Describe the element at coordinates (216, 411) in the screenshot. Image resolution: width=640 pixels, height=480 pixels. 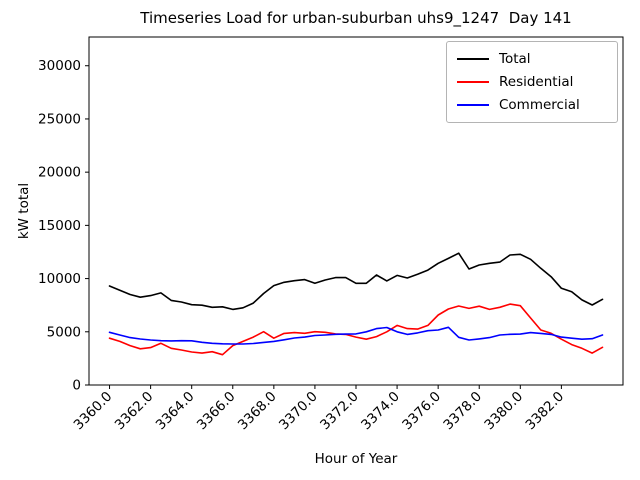
I see `svg-text: 3366.0` at that location.